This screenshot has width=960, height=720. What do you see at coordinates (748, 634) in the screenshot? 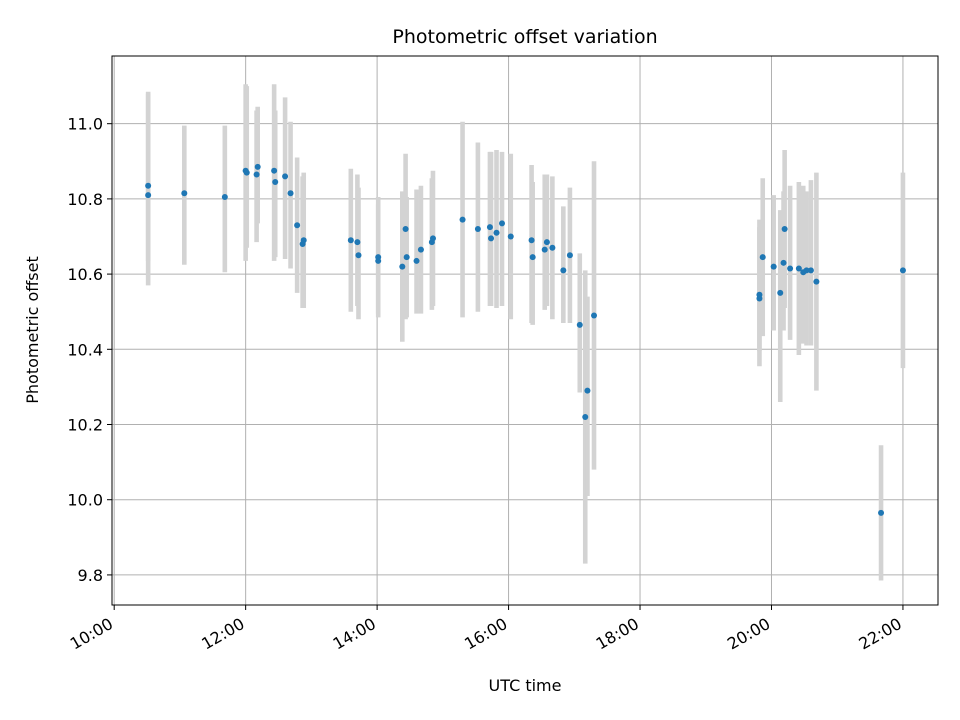
I see `x-tick-label: 20:00` at bounding box center [748, 634].